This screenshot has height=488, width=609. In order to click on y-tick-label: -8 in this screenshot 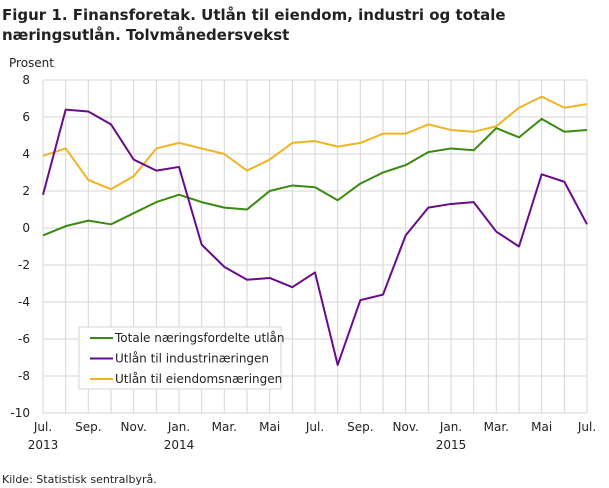, I will do `click(24, 376)`.